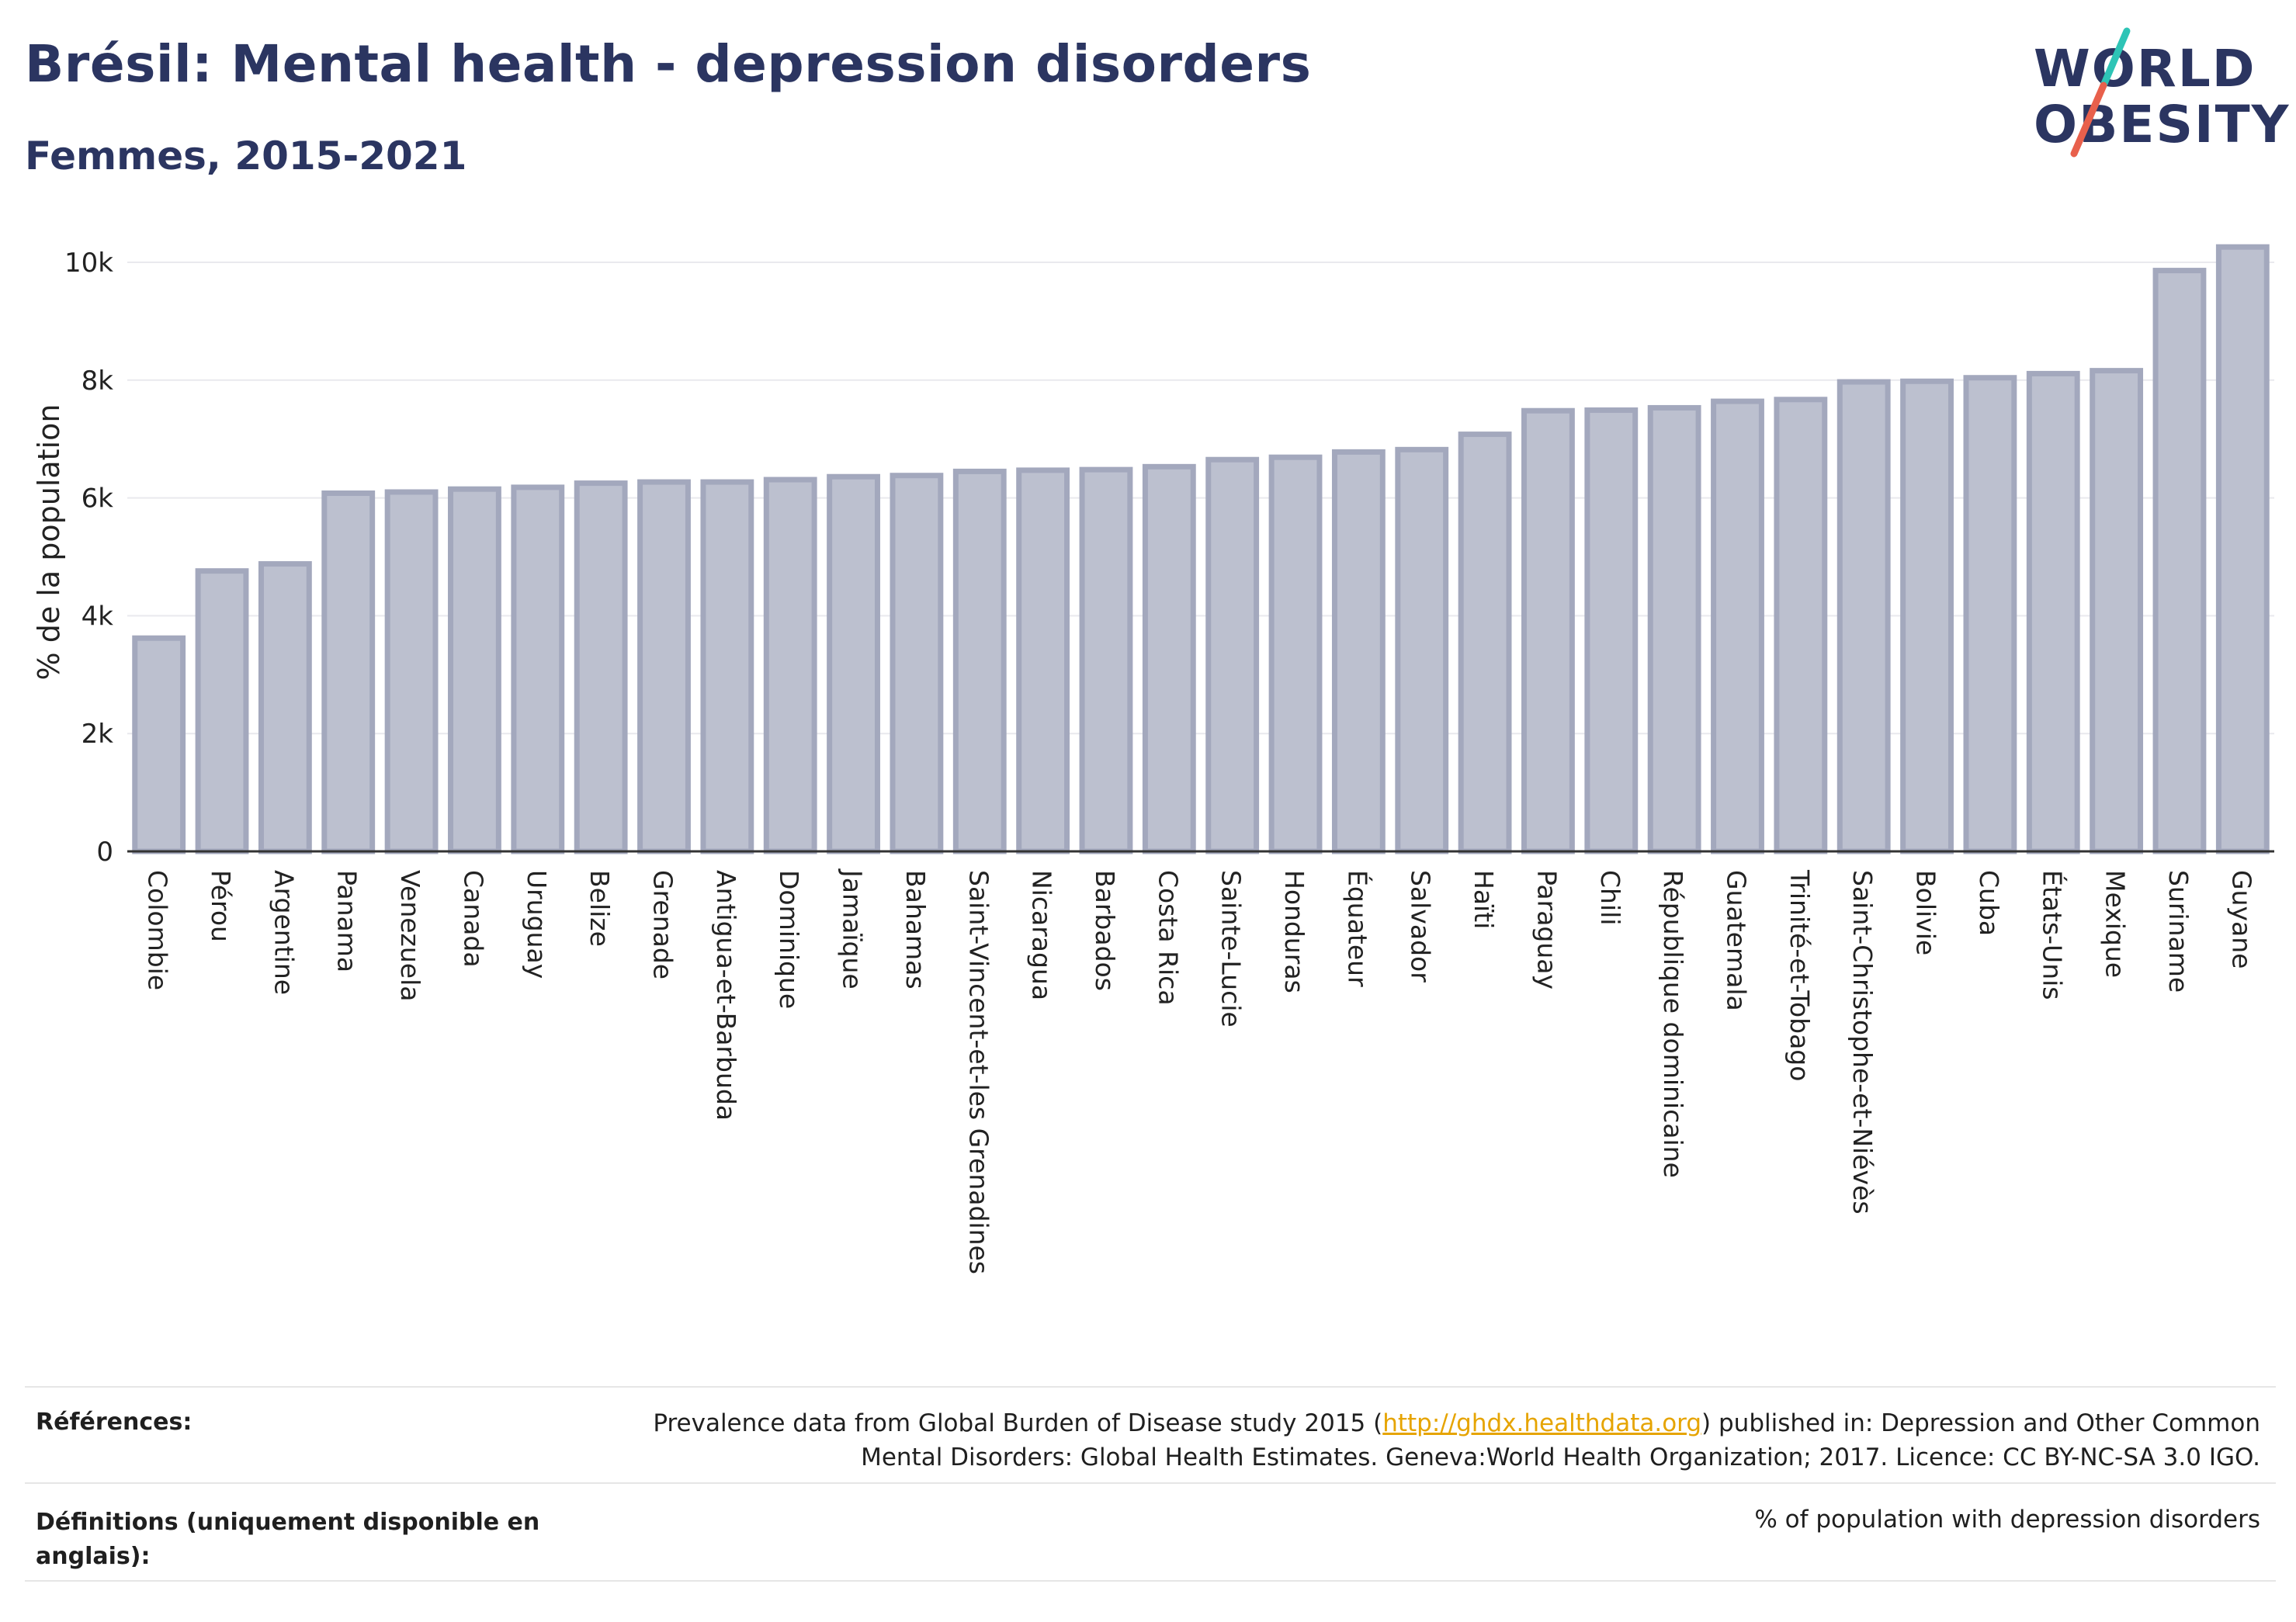 The width and height of the screenshot is (2296, 1622). Describe the element at coordinates (158, 930) in the screenshot. I see `x-tick-label: Colombie` at that location.